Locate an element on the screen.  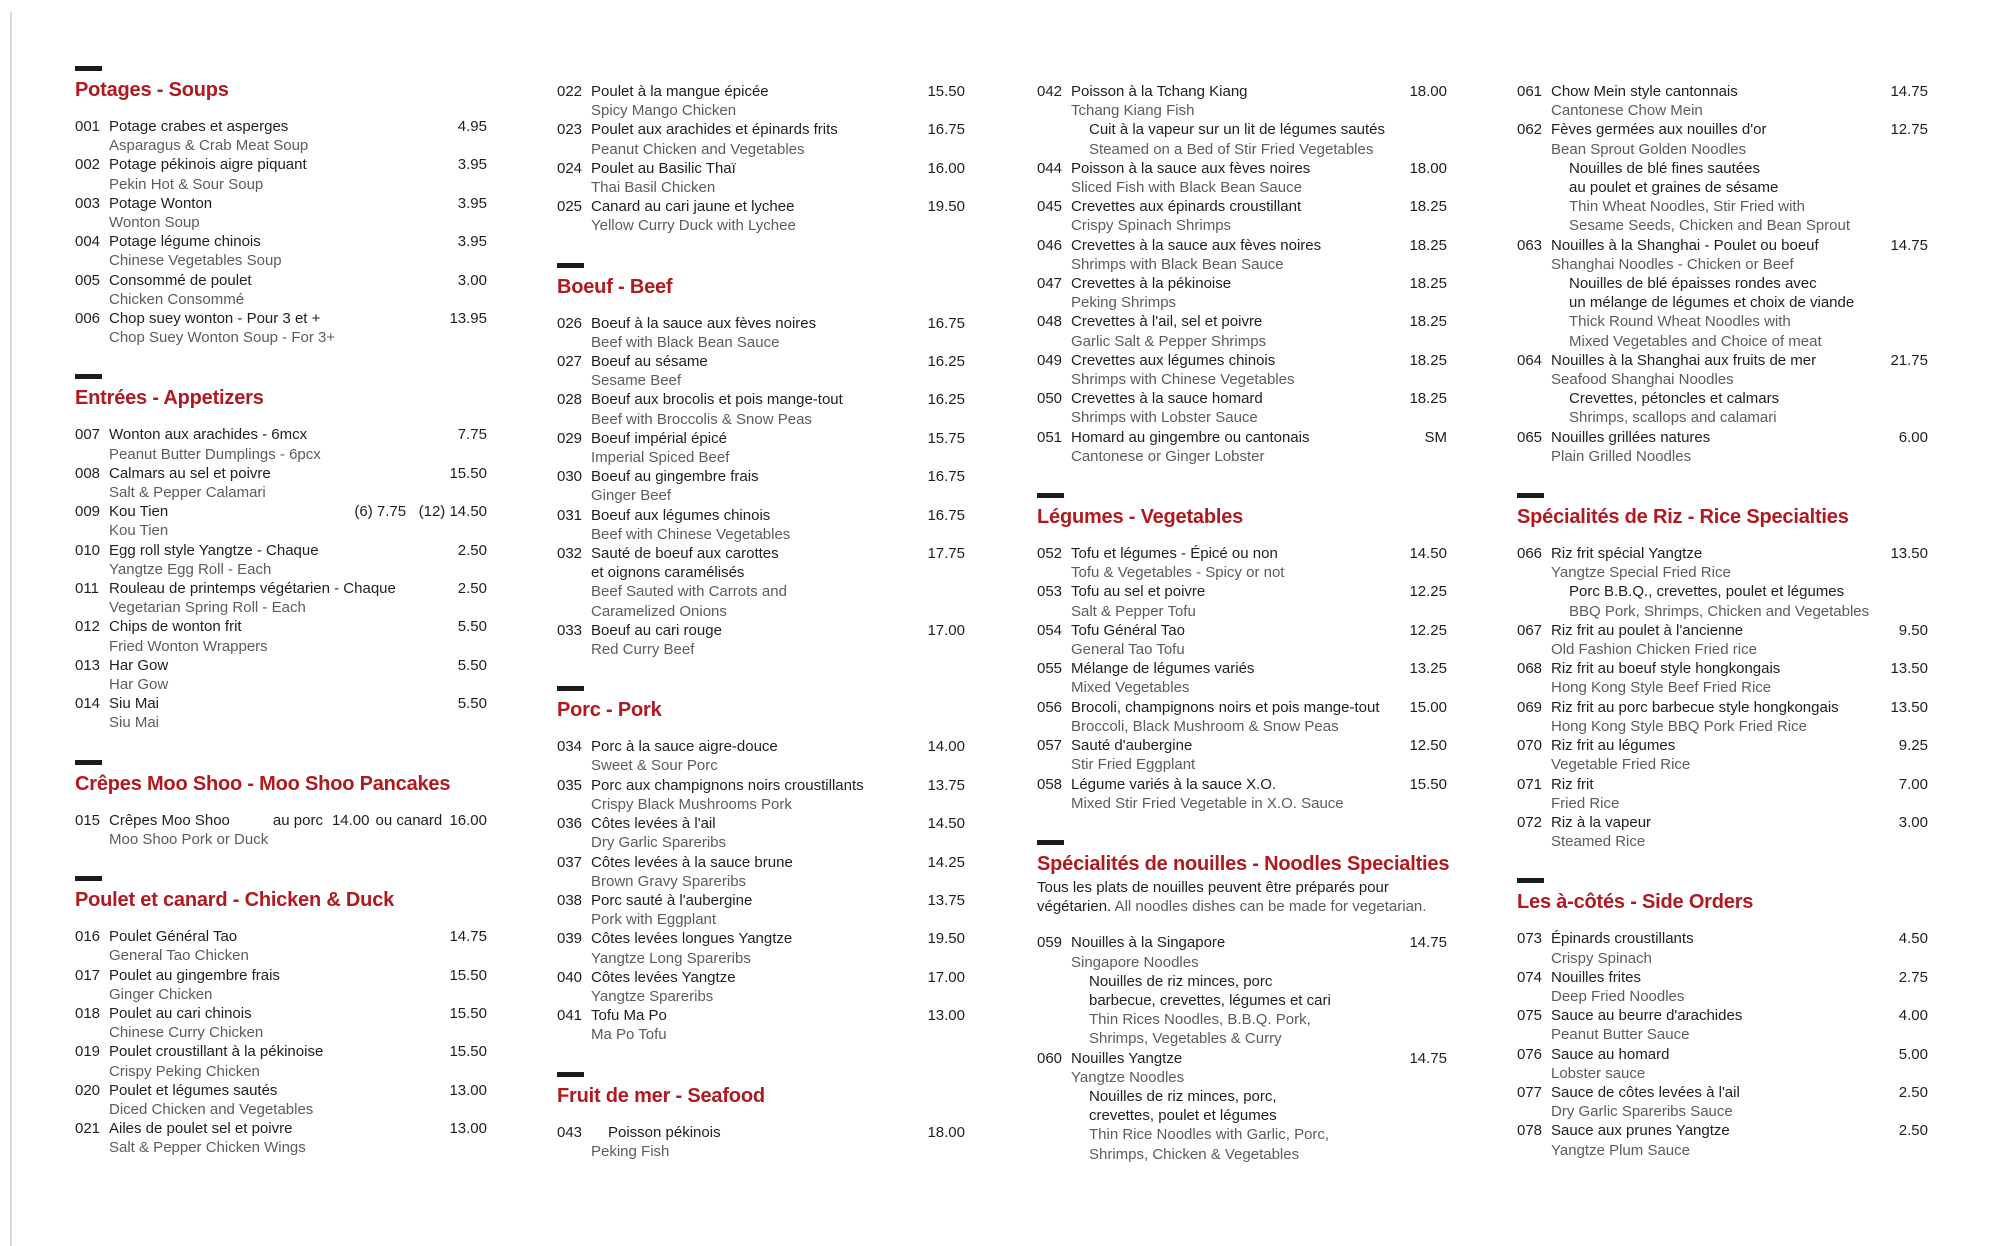
menu-item-main: 062 Fèves germées aux nouilles d'or 12.75 is located at coordinates (1722, 129).